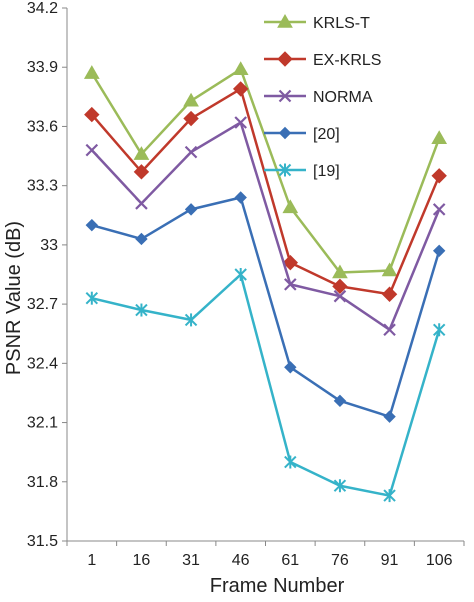 This screenshot has height=602, width=474. What do you see at coordinates (91, 560) in the screenshot?
I see `x-tick-label: 1` at bounding box center [91, 560].